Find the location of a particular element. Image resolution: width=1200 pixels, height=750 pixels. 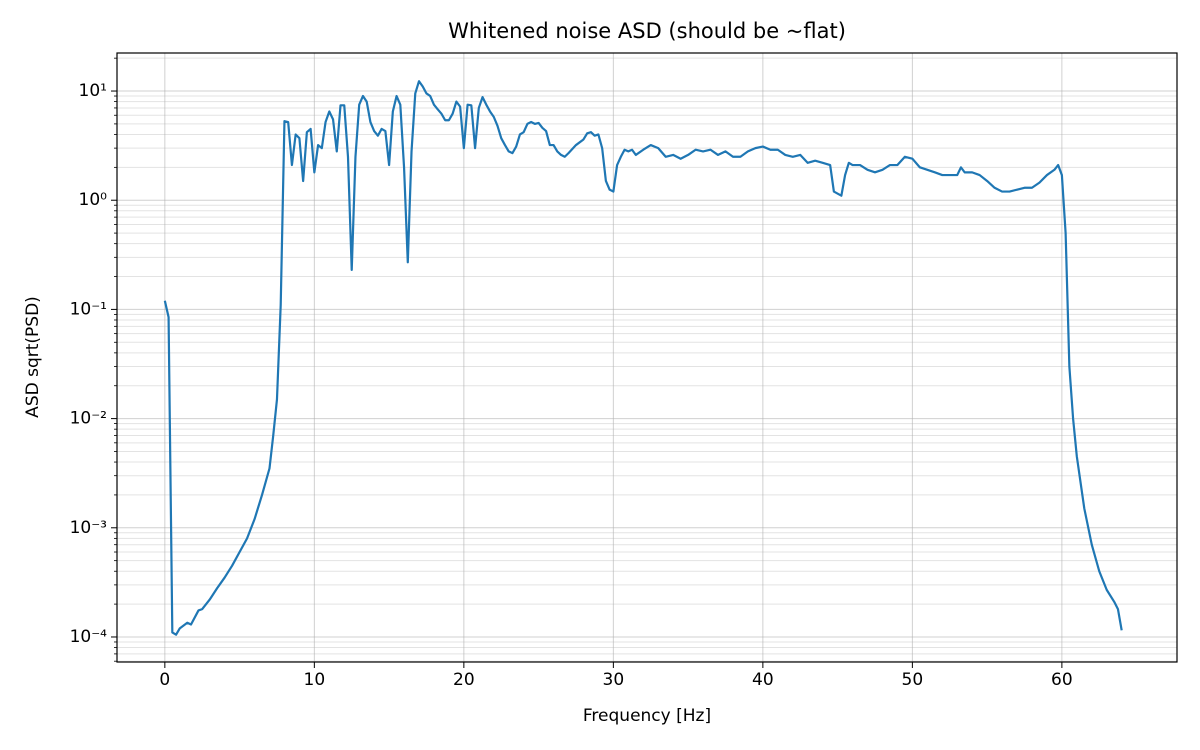

x-tick-label: 20 is located at coordinates (464, 680).